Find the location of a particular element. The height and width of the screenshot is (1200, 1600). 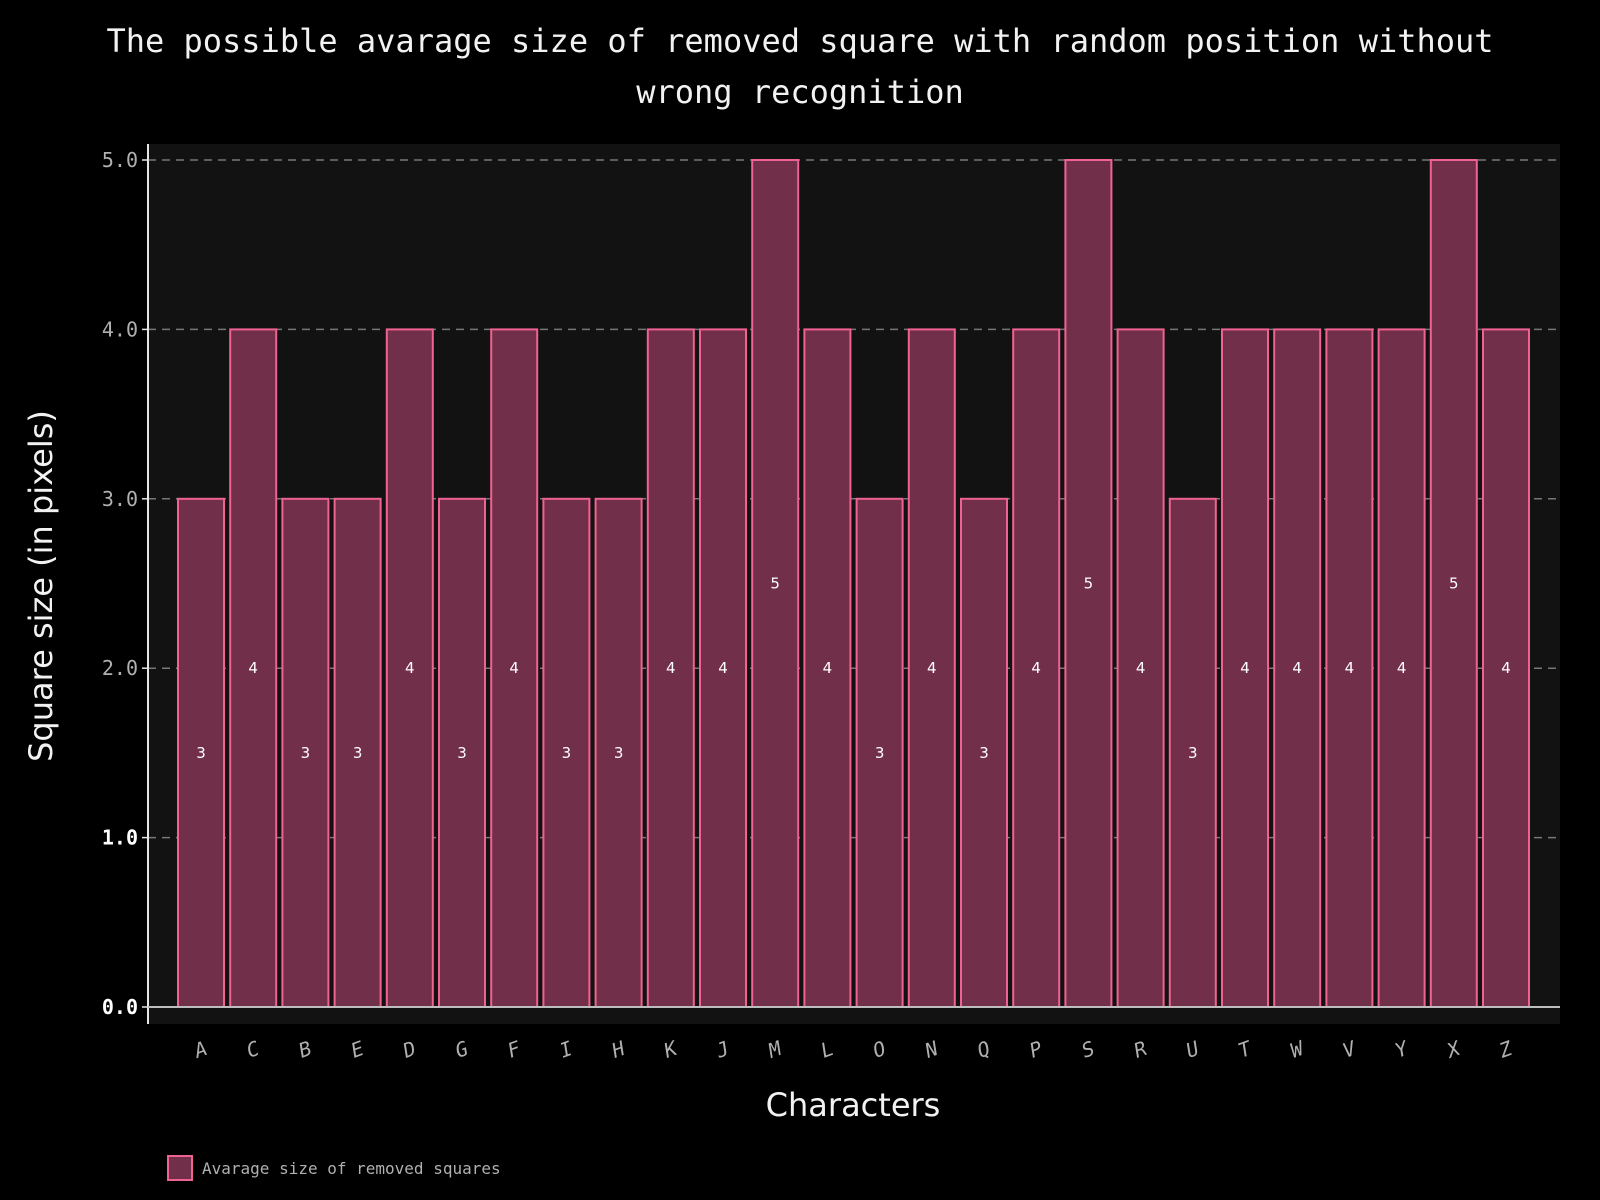

x-tick-label: T is located at coordinates (1245, 1048).